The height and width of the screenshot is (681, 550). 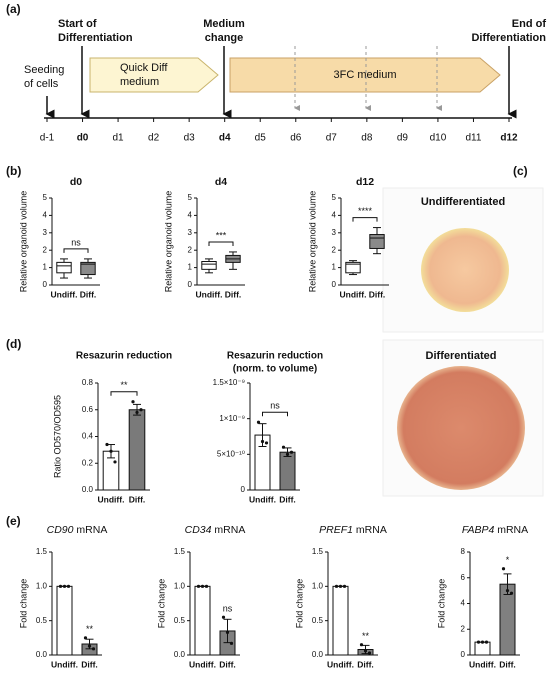 I want to click on phase-label: 3FC medium, so click(x=365, y=75).